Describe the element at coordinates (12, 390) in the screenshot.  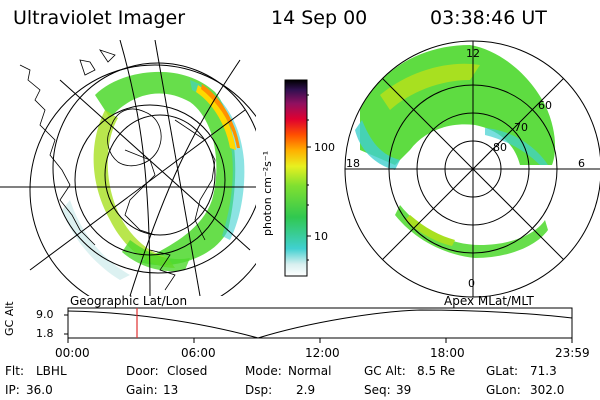
I see `status-ip-key: IP:` at that location.